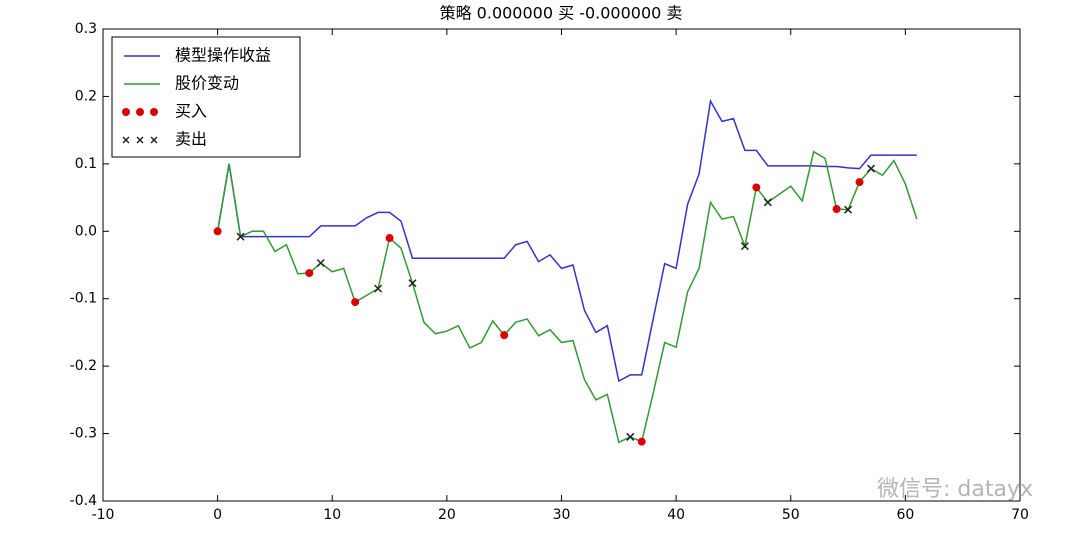 The width and height of the screenshot is (1080, 542). What do you see at coordinates (86, 96) in the screenshot?
I see `y-tick-label: 0.2` at bounding box center [86, 96].